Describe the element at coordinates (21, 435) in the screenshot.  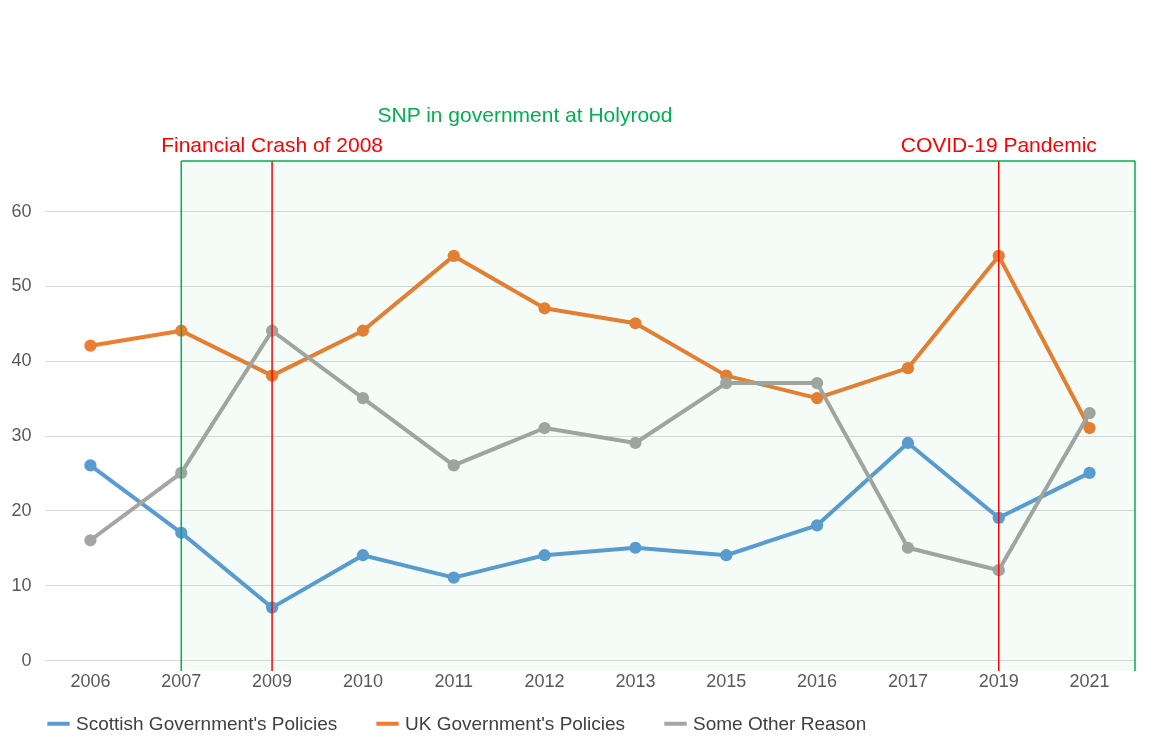
I see `y-tick-label: 30` at that location.